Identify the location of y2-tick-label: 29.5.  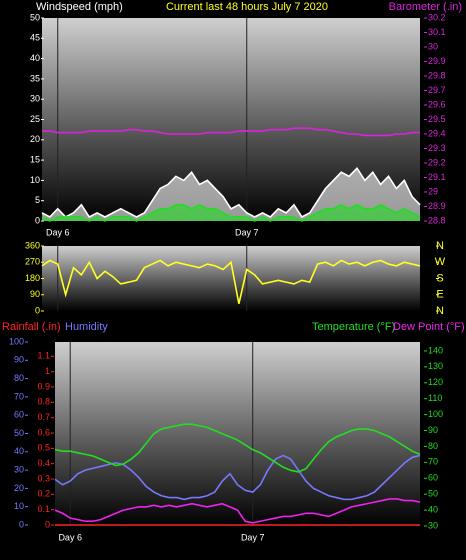
(437, 119).